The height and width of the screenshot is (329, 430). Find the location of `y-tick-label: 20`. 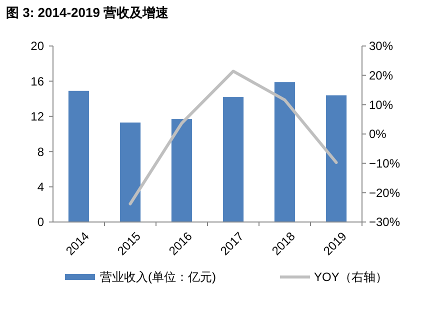

y-tick-label: 20 is located at coordinates (37, 46).